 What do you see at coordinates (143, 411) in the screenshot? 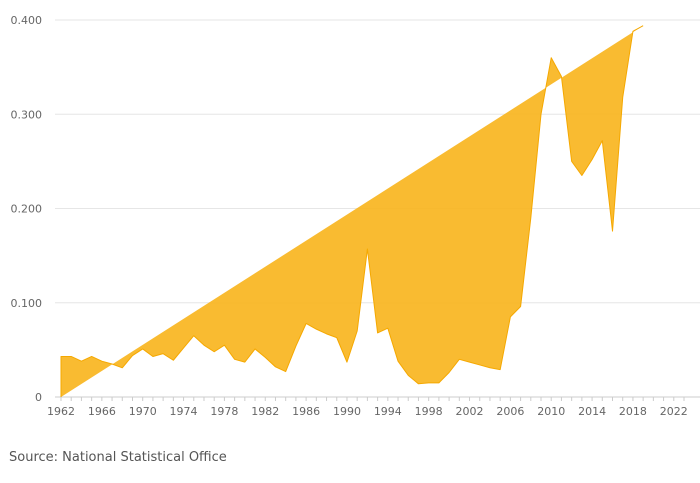
I see `x-tick-label: 1970` at bounding box center [143, 411].